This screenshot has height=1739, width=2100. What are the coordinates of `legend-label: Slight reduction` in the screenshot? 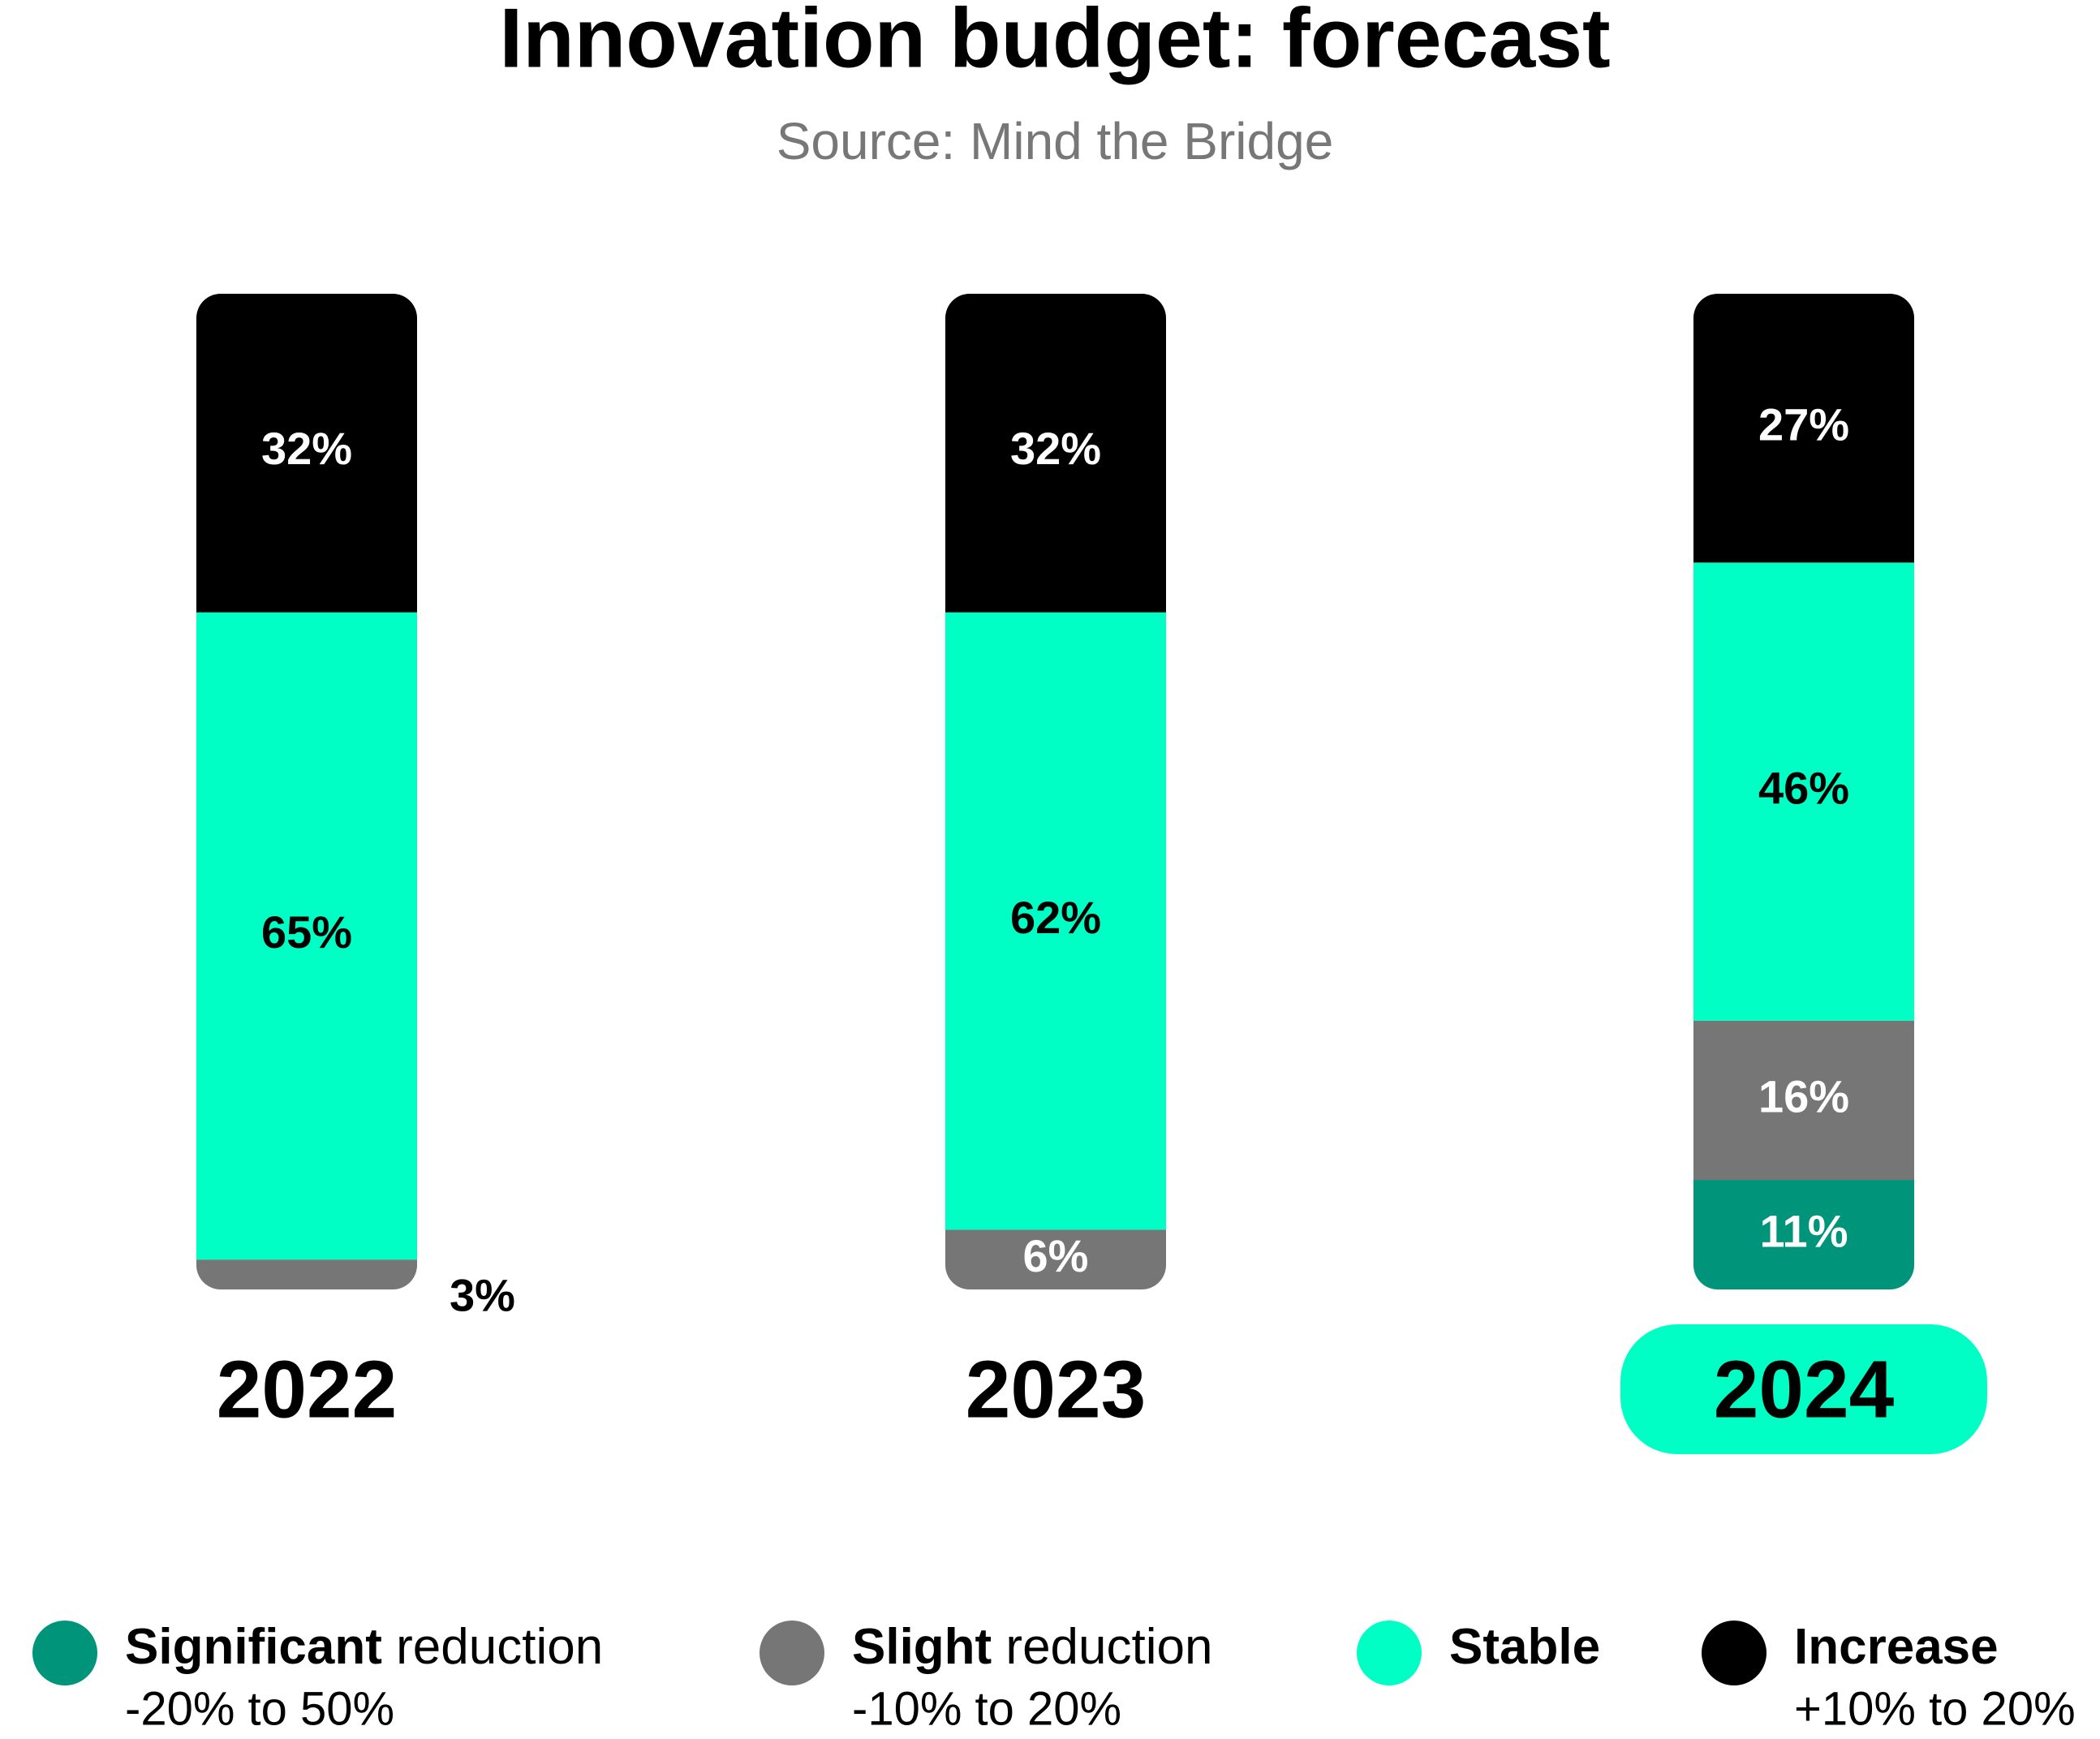 It's located at (1032, 1647).